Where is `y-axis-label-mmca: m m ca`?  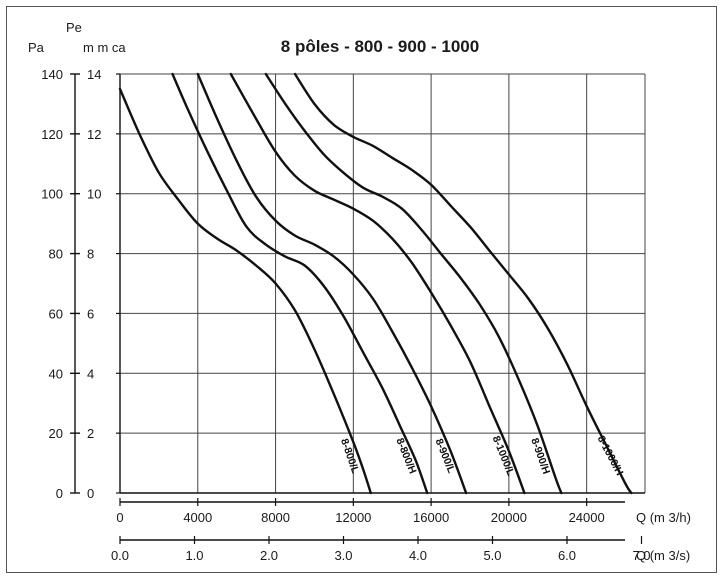
y-axis-label-mmca: m m ca is located at coordinates (104, 47).